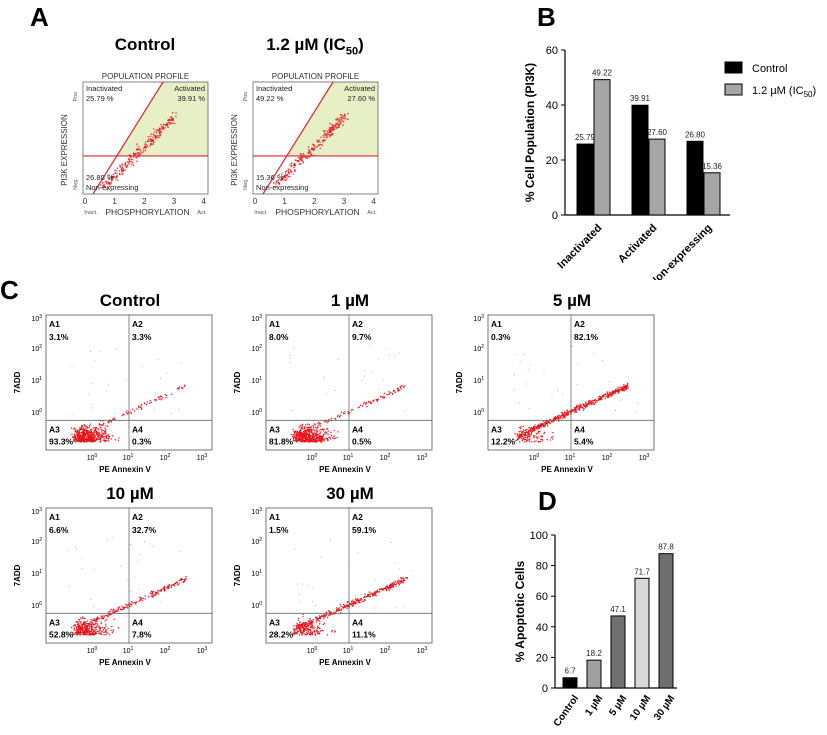 The height and width of the screenshot is (735, 827). Describe the element at coordinates (648, 456) in the screenshot. I see `tick-exponent: 3` at that location.